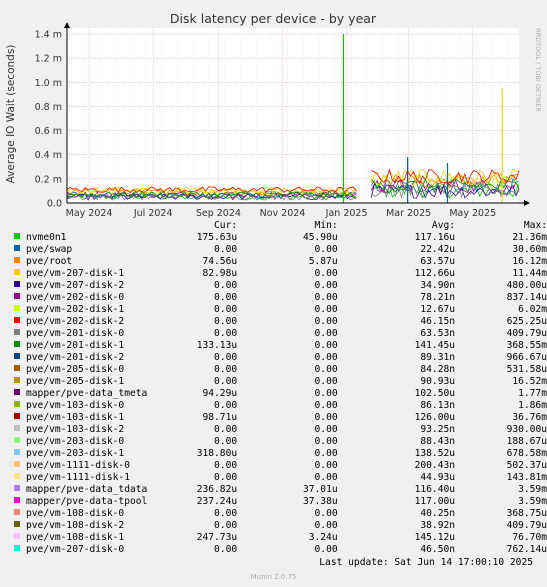 This screenshot has width=547, height=587. I want to click on y-tick-label: 1.2 m, so click(48, 59).